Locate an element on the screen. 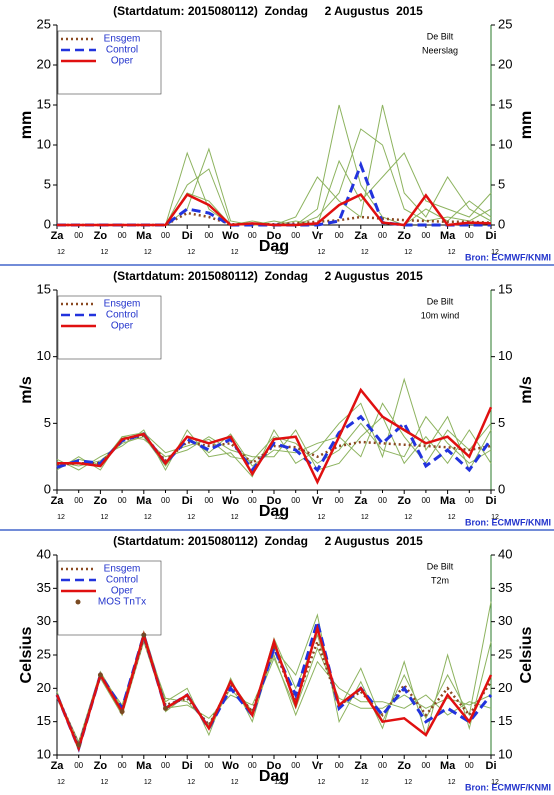 Image resolution: width=554 pixels, height=795 pixels. legend-label: Control is located at coordinates (122, 315).